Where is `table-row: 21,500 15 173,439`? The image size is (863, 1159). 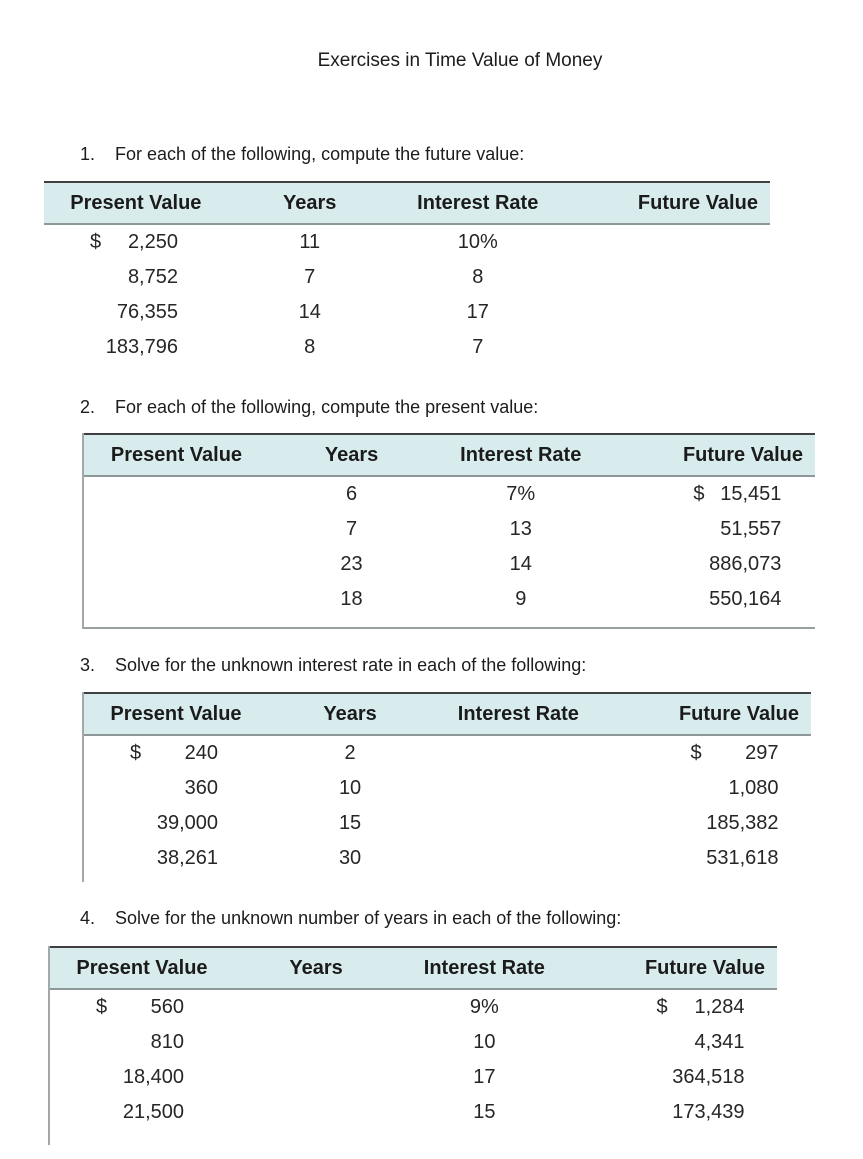
table-row: 21,500 15 173,439 is located at coordinates (413, 1112).